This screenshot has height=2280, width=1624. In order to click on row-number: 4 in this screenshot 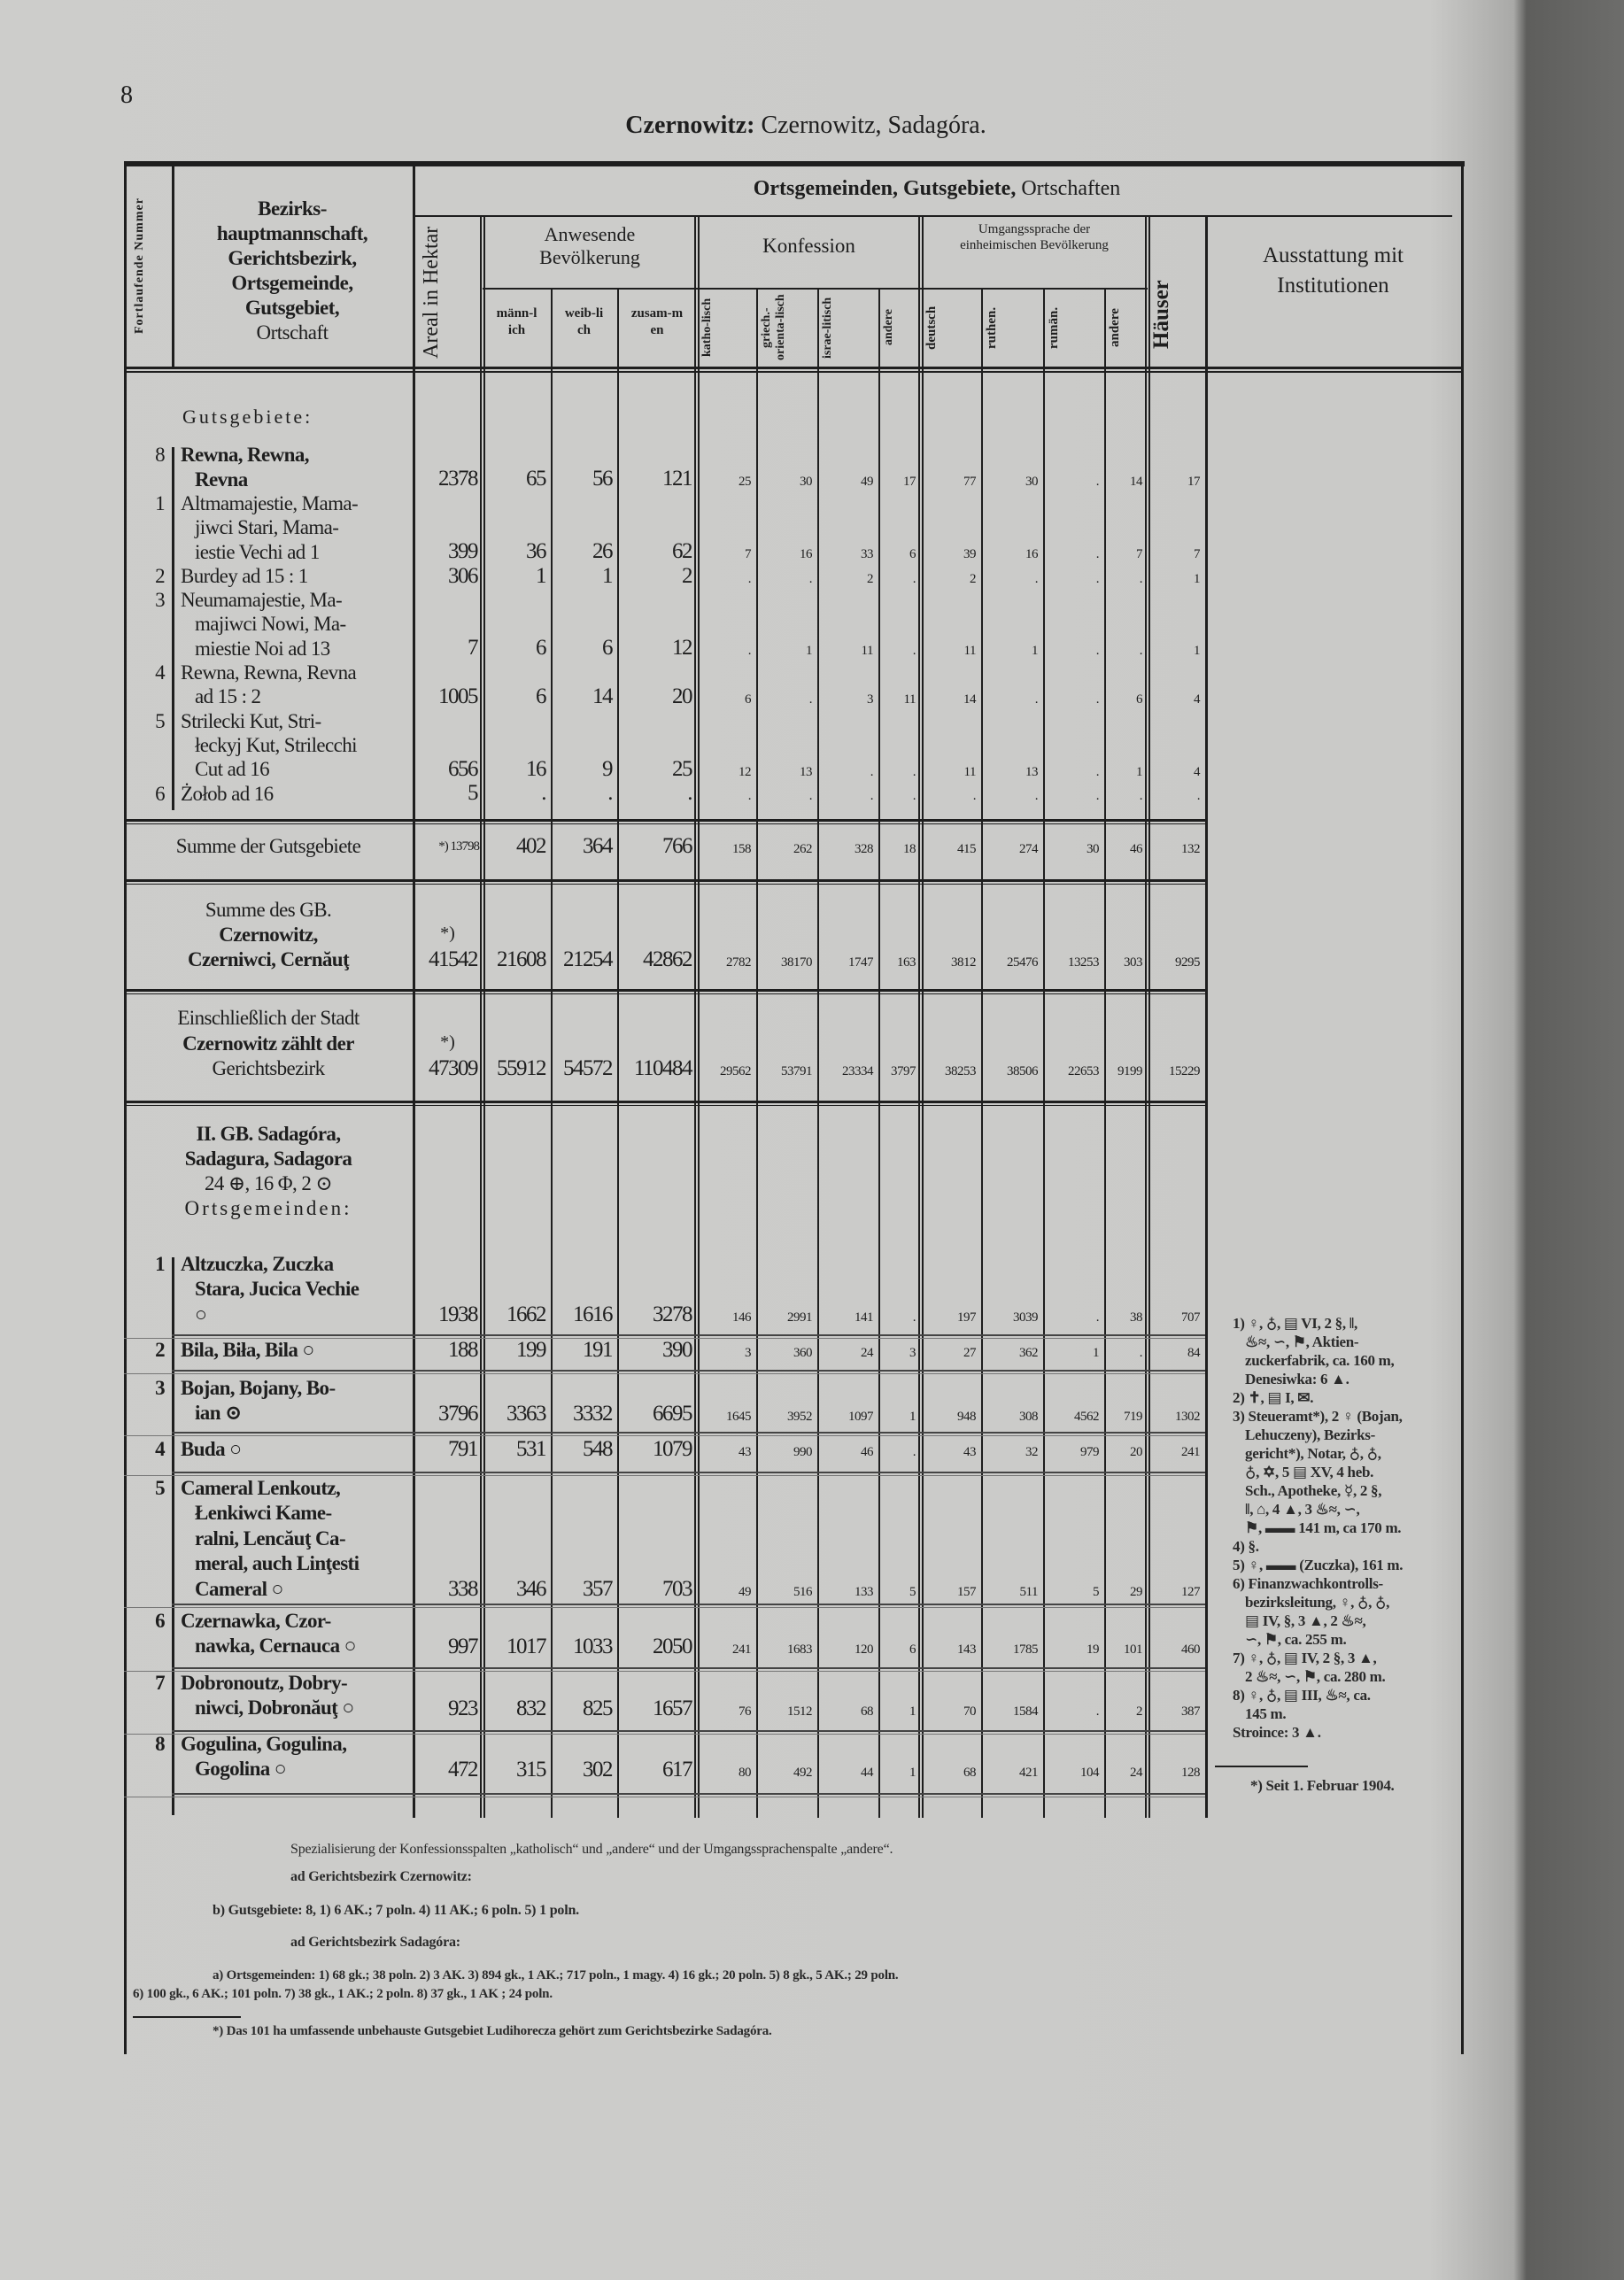, I will do `click(160, 672)`.